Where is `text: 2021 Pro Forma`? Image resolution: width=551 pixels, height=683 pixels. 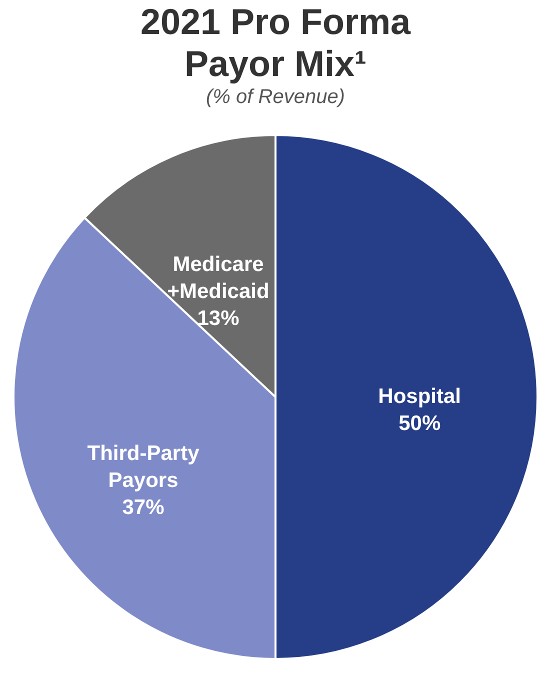 text: 2021 Pro Forma is located at coordinates (275, 21).